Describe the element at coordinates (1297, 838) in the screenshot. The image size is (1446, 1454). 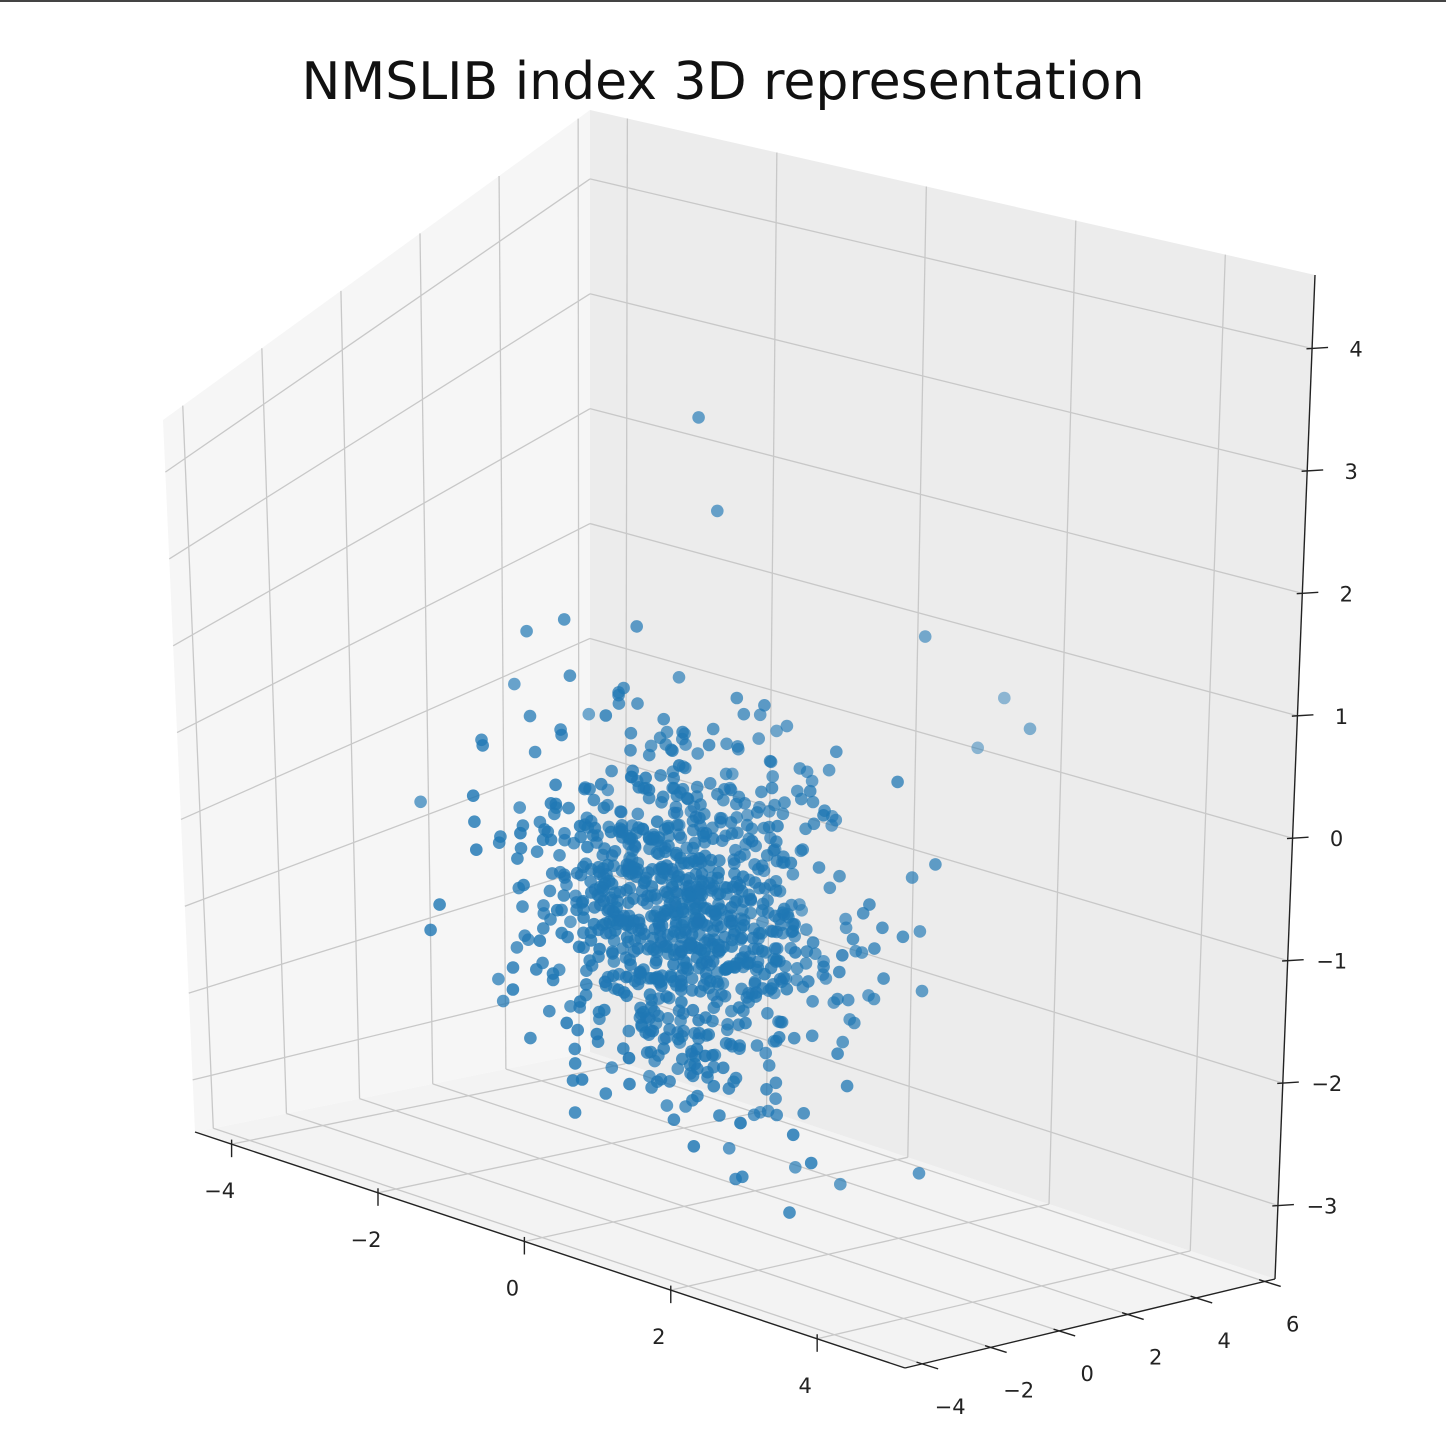
I see `z-tick-mark` at that location.